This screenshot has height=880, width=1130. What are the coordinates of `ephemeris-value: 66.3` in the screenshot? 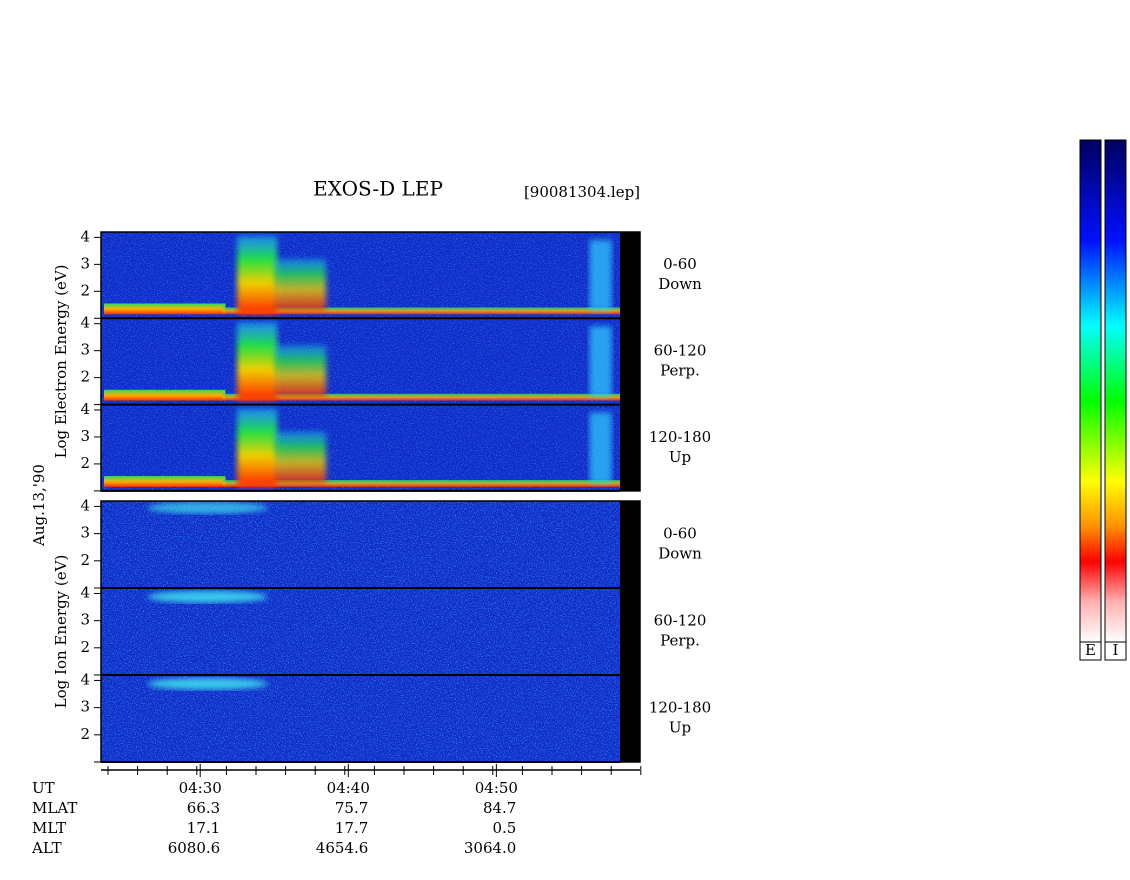 It's located at (203, 808).